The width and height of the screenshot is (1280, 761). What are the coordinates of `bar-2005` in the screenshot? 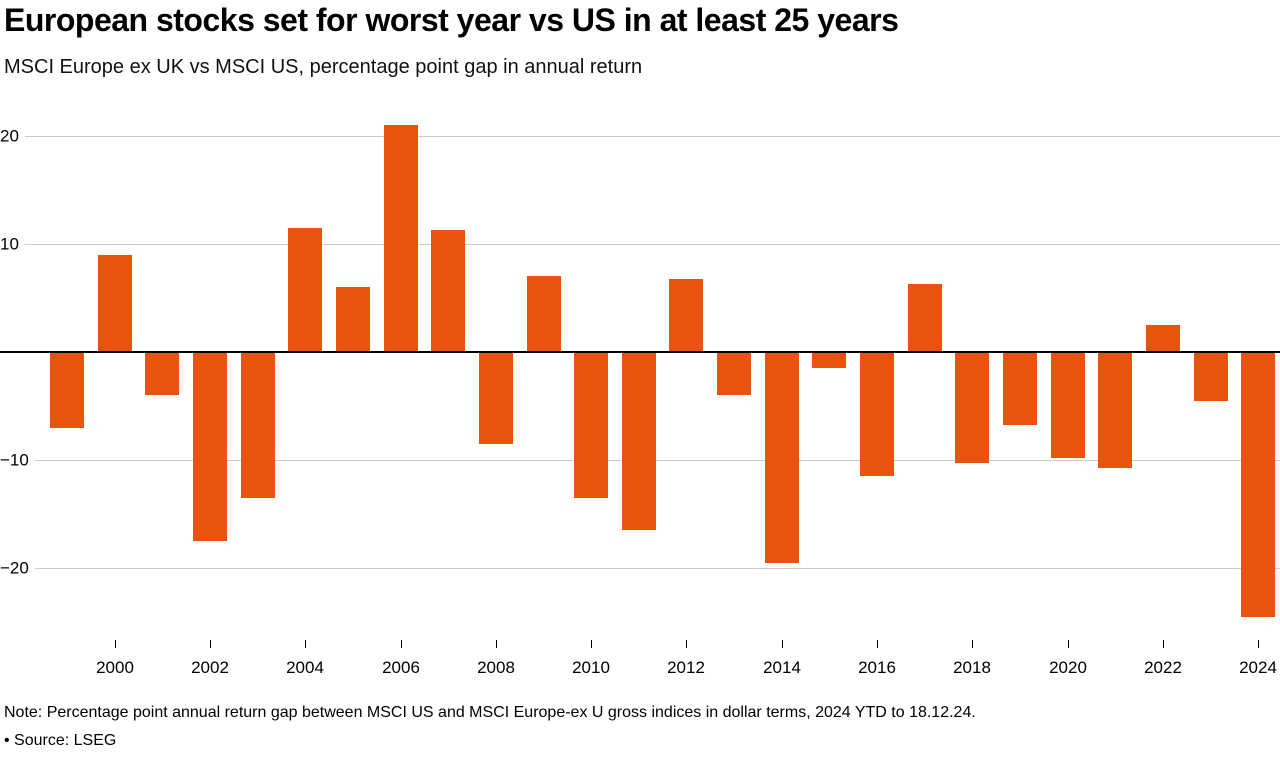 It's located at (353, 319).